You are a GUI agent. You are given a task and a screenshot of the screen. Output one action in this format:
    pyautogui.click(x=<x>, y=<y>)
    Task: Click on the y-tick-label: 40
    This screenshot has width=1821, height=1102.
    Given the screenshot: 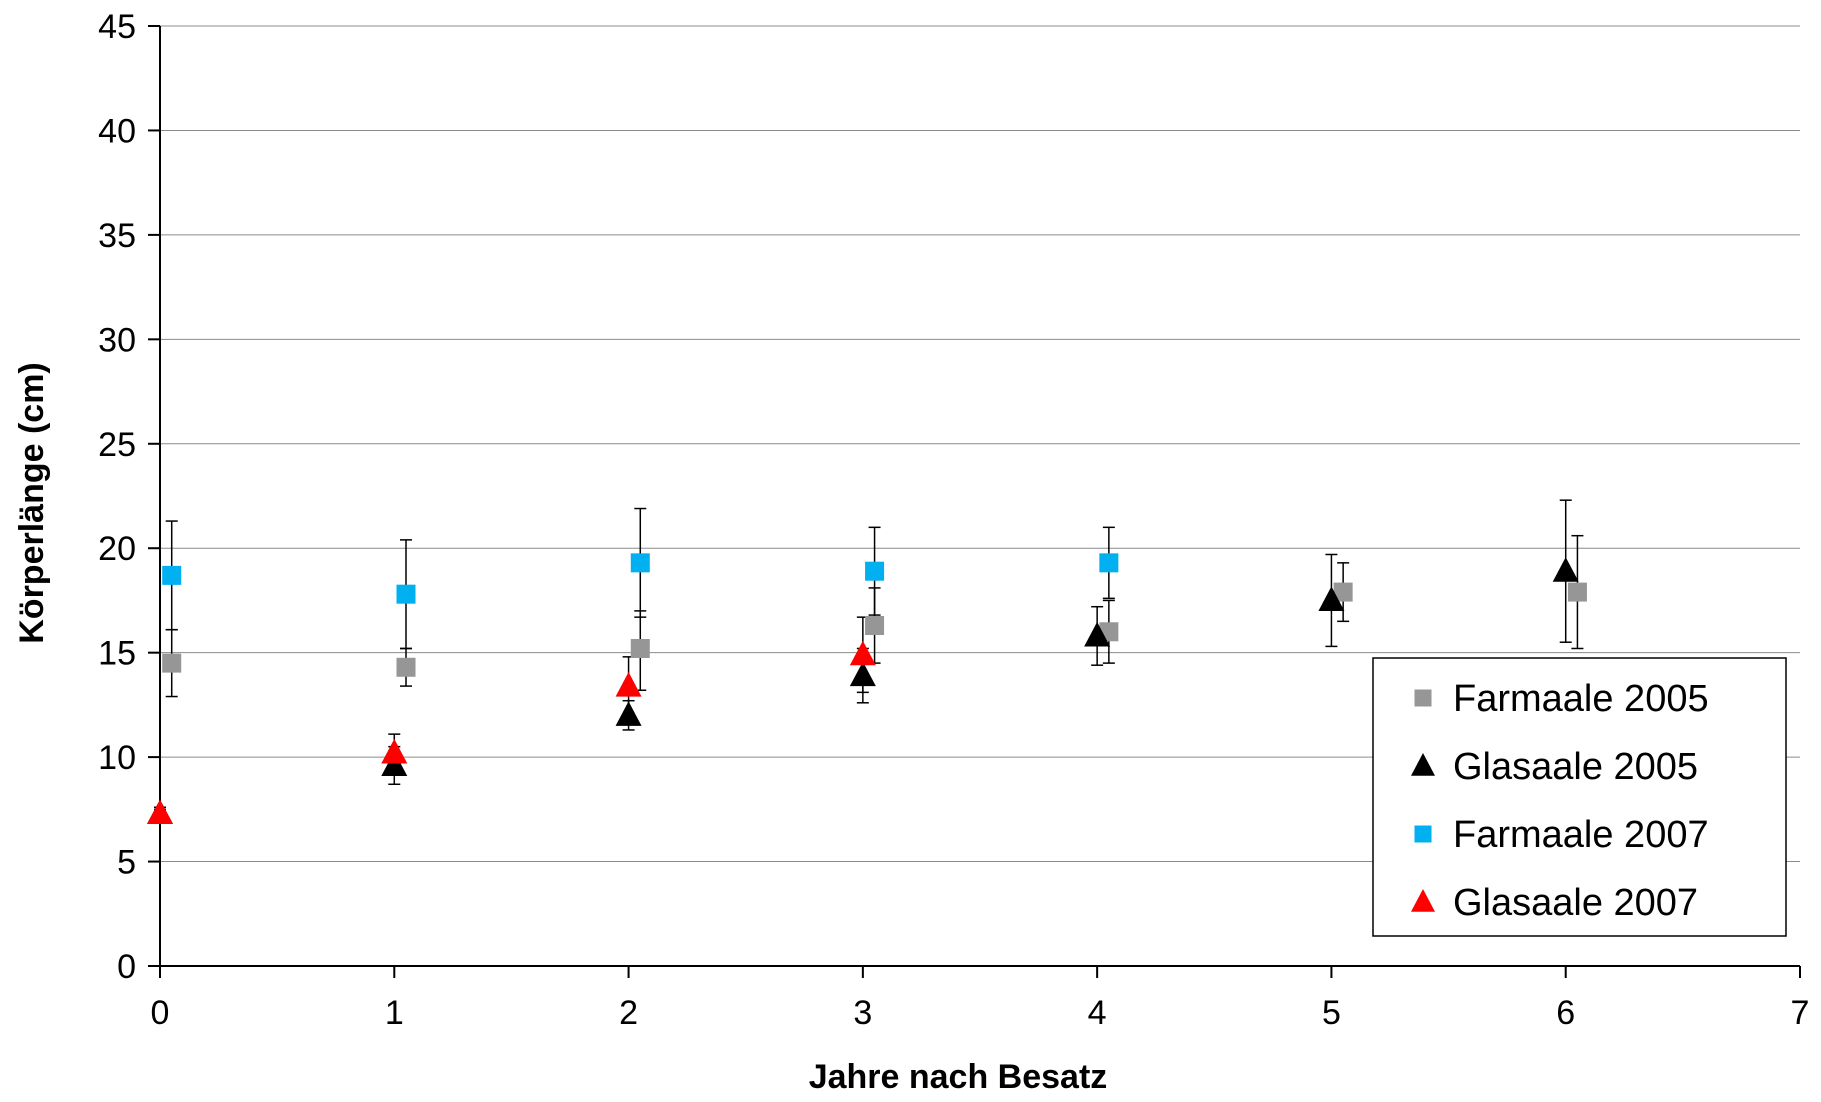 What is the action you would take?
    pyautogui.click(x=117, y=131)
    